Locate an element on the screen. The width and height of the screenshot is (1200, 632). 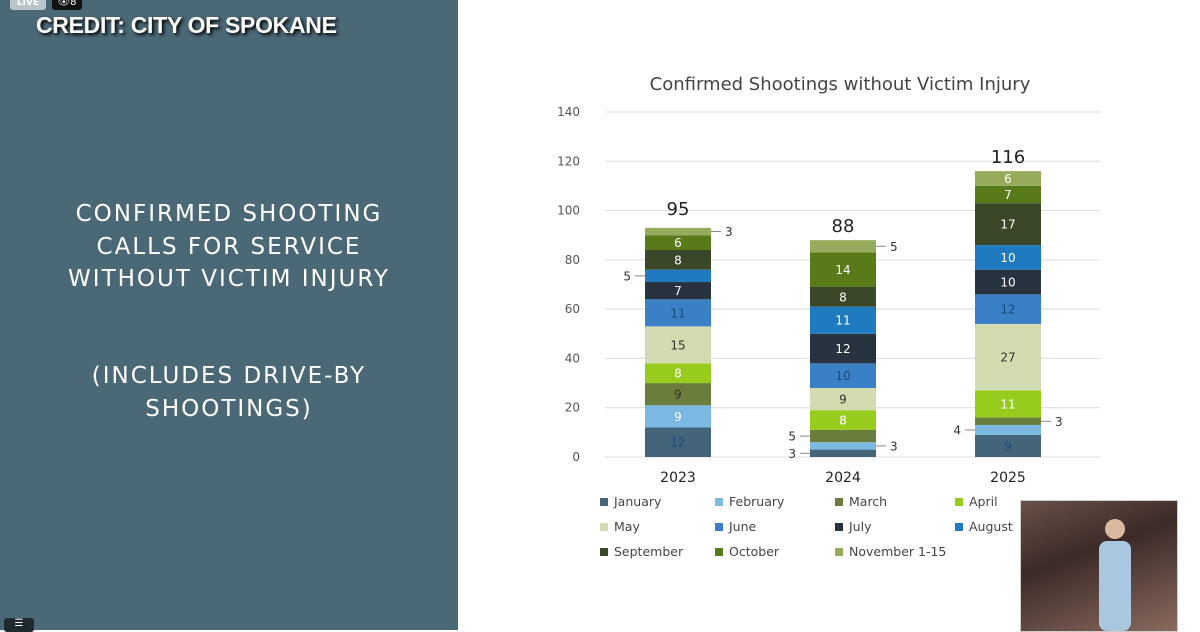
bar-segment-2025-april is located at coordinates (1008, 404).